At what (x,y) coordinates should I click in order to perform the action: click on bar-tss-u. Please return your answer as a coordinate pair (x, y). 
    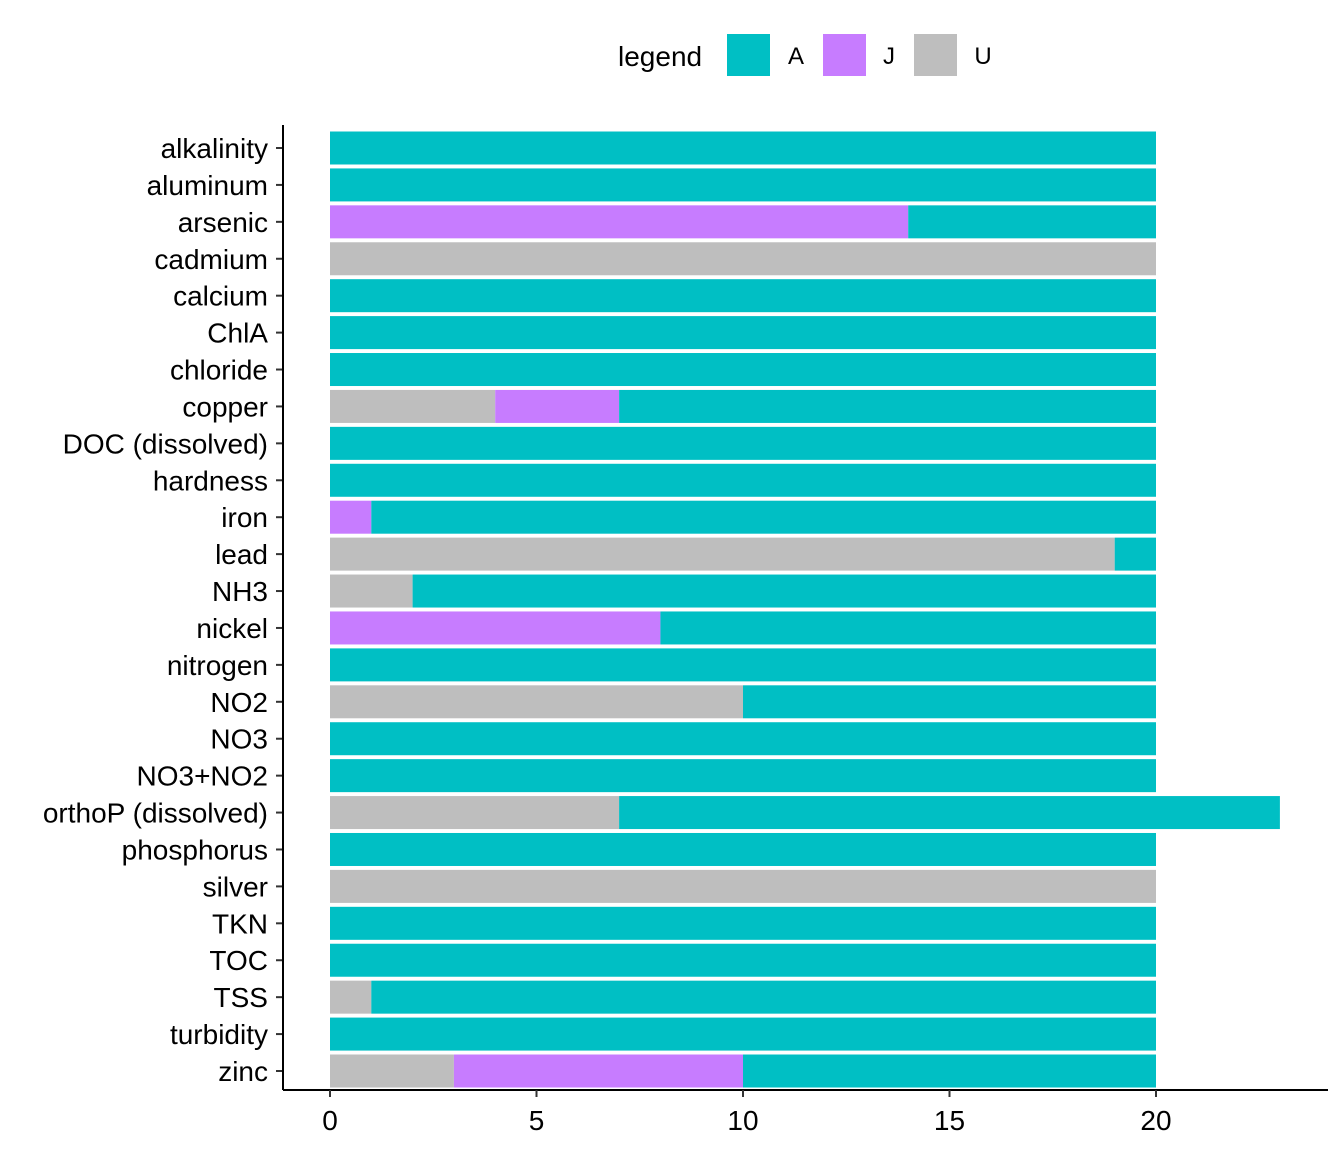
    Looking at the image, I should click on (351, 997).